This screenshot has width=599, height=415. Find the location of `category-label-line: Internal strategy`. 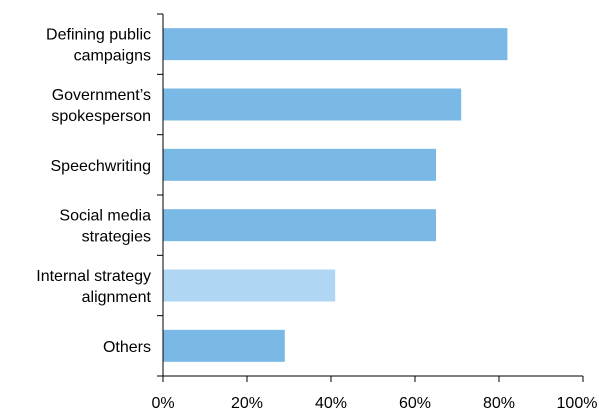

category-label-line: Internal strategy is located at coordinates (93, 276).